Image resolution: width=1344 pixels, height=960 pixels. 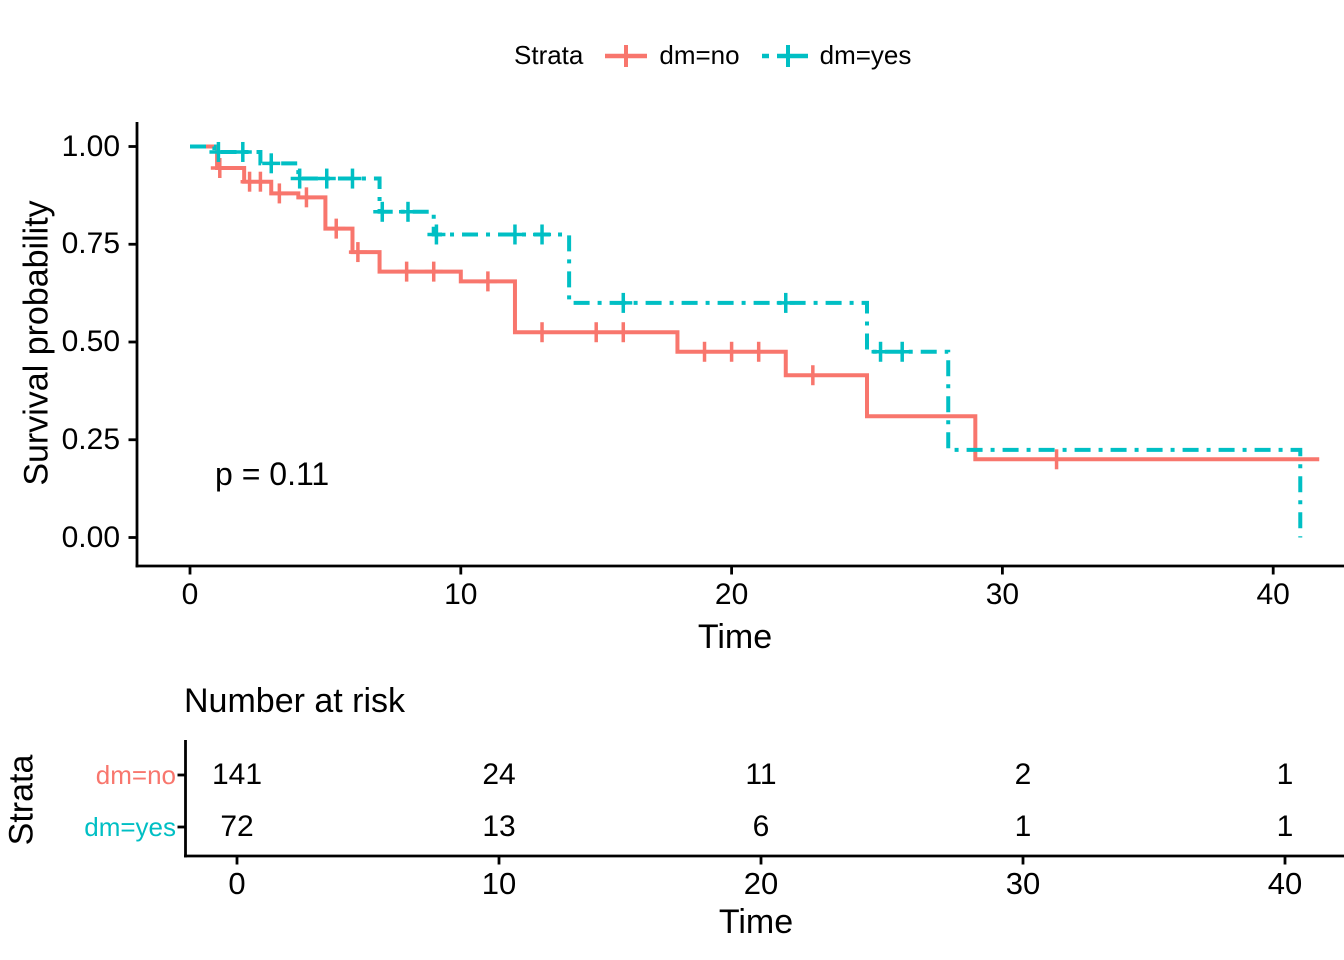 I want to click on x-tick-label: 20, so click(x=731, y=594).